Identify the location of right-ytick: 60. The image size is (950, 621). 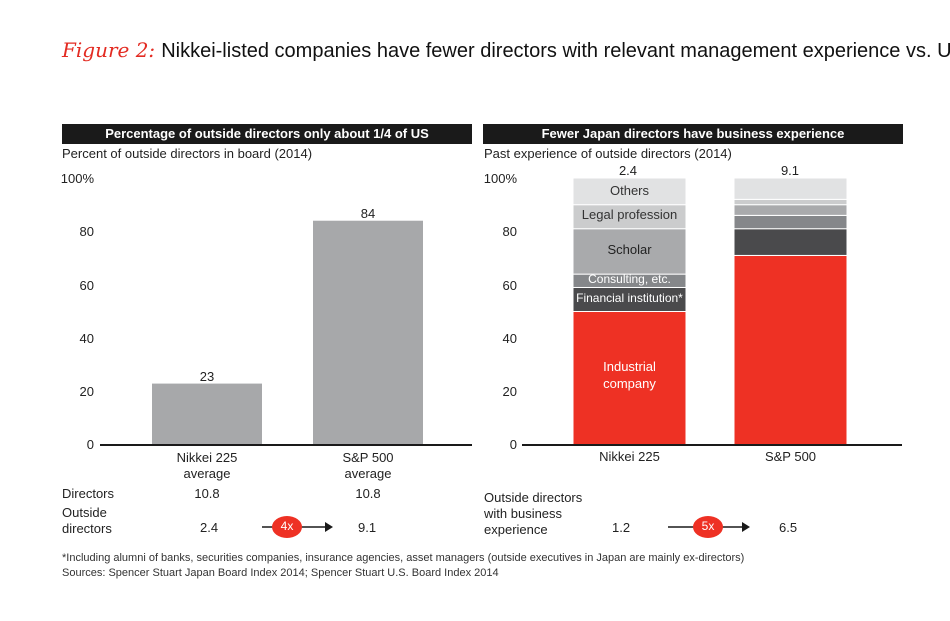
(509, 285).